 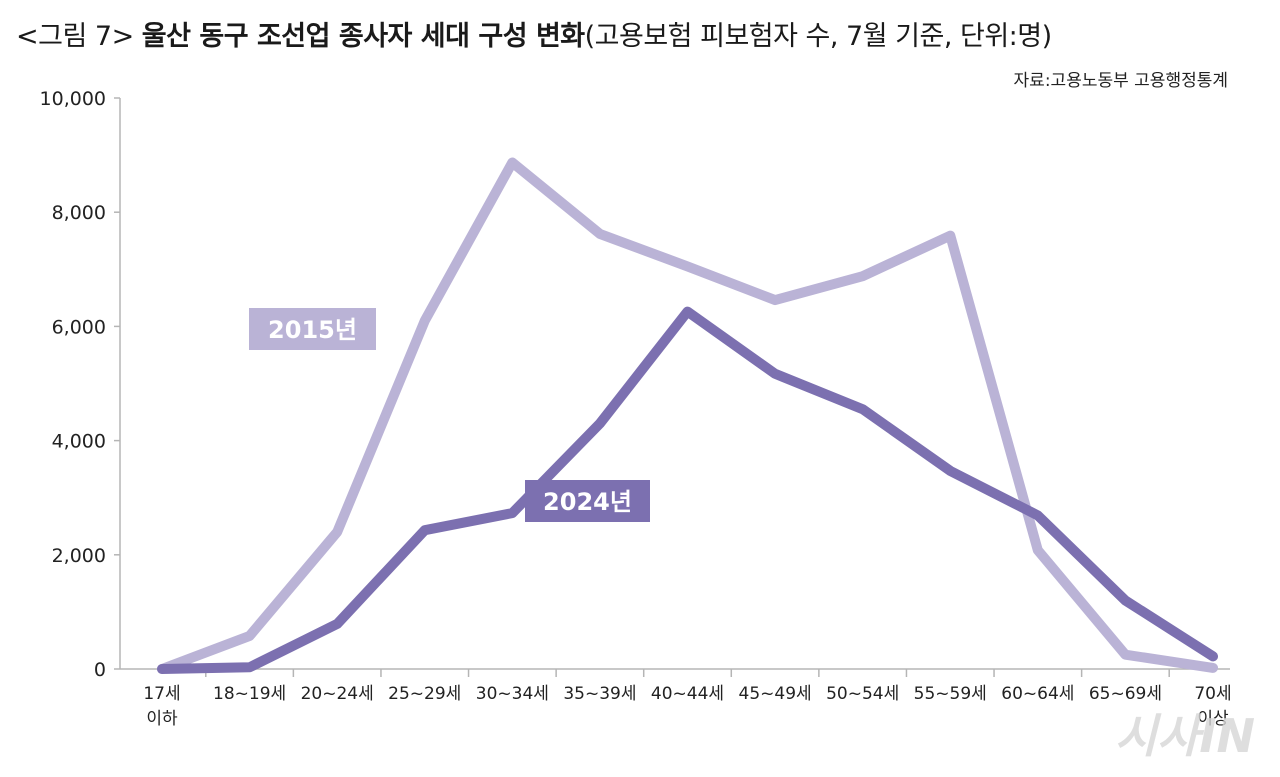 What do you see at coordinates (1212, 706) in the screenshot?
I see `x-tick-label: 70세 이상` at bounding box center [1212, 706].